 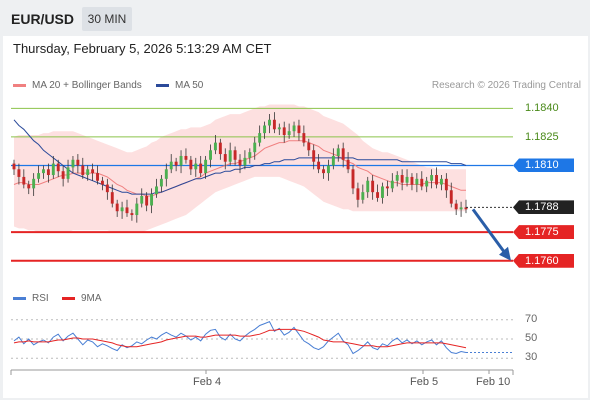 I want to click on legend-rsi: RSI, so click(x=31, y=298).